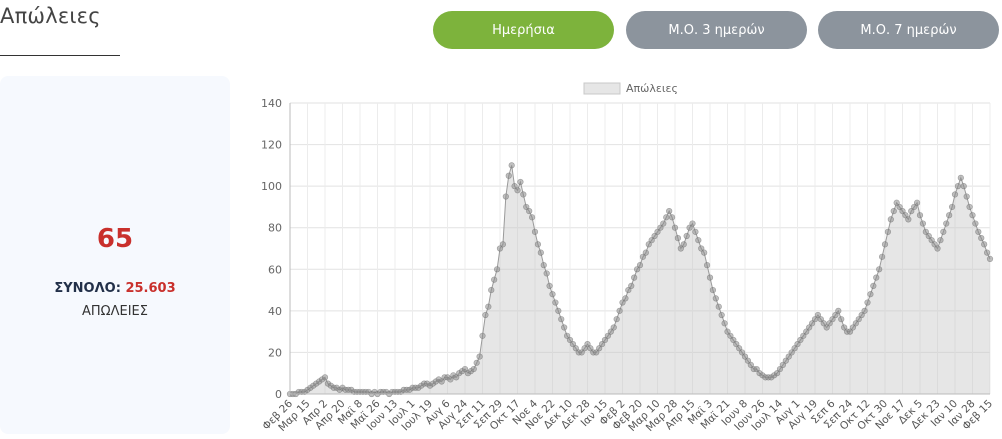 The width and height of the screenshot is (1002, 439). What do you see at coordinates (275, 228) in the screenshot?
I see `y-tick-label: 80` at bounding box center [275, 228].